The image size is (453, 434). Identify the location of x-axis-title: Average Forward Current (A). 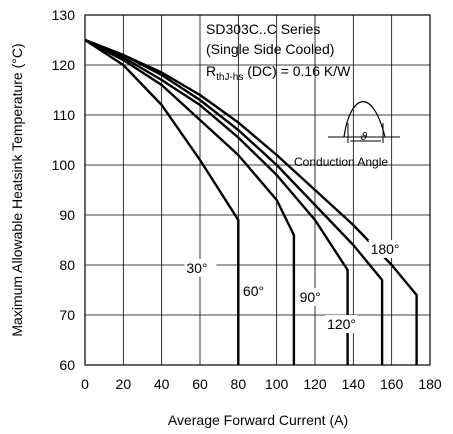
(258, 420).